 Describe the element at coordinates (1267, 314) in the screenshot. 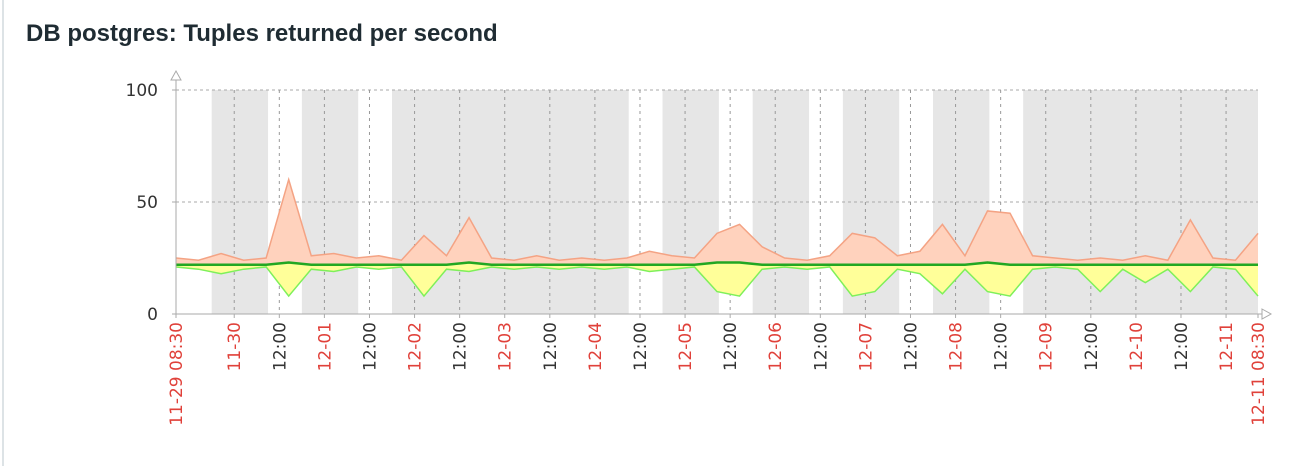

I see `x-axis-arrow` at that location.